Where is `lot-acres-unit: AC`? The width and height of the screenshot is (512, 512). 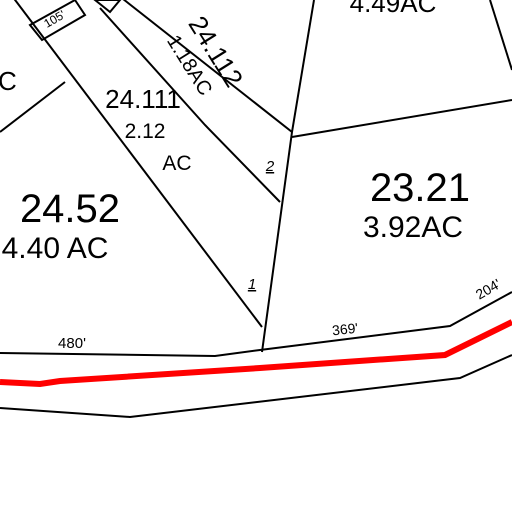
lot-acres-unit: AC is located at coordinates (176, 163).